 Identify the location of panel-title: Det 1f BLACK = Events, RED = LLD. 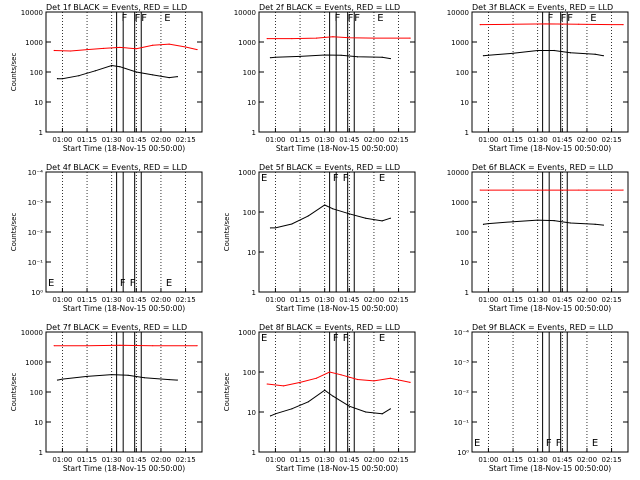
(116, 7).